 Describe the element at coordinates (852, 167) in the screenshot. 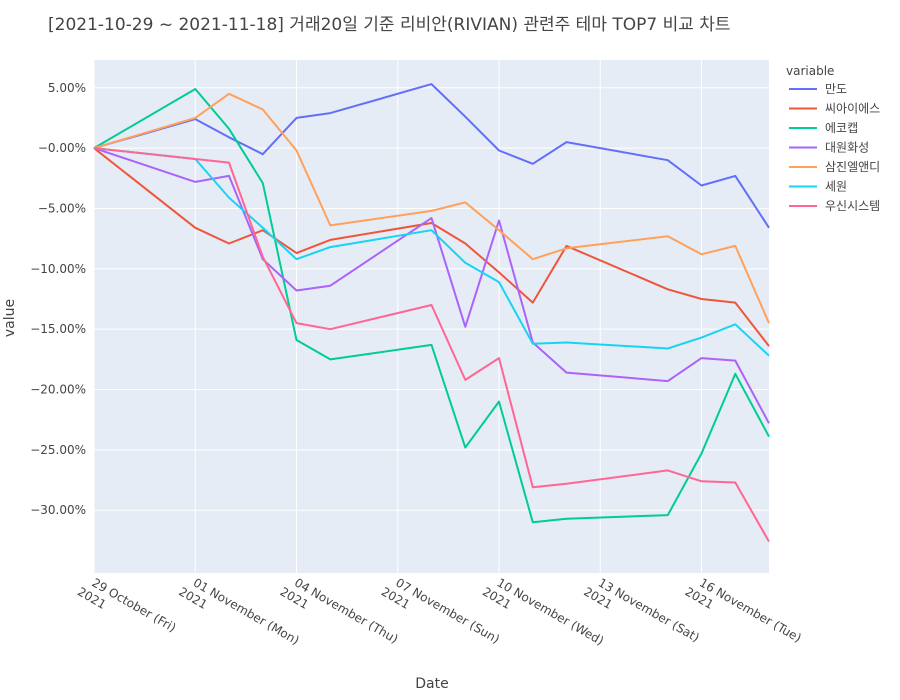

I see `legend-item-label: 삼진엘앤디` at that location.